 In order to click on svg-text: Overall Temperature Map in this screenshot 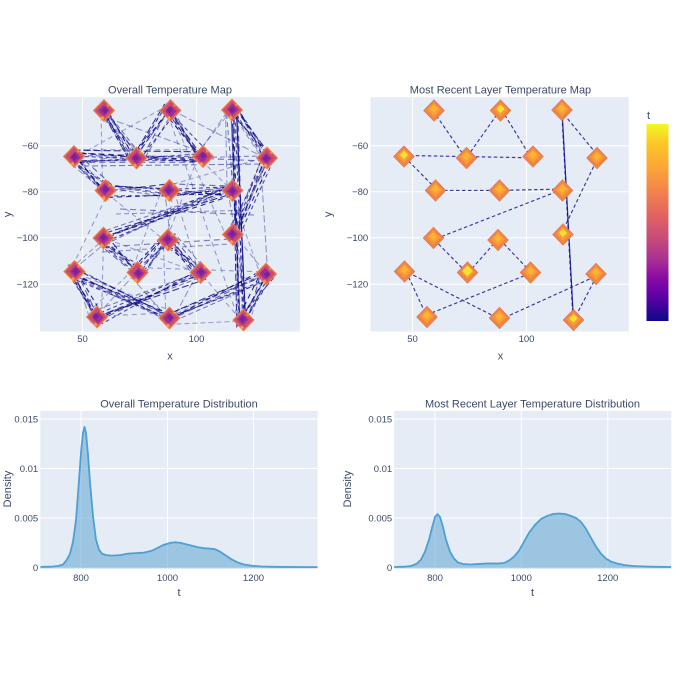, I will do `click(170, 91)`.